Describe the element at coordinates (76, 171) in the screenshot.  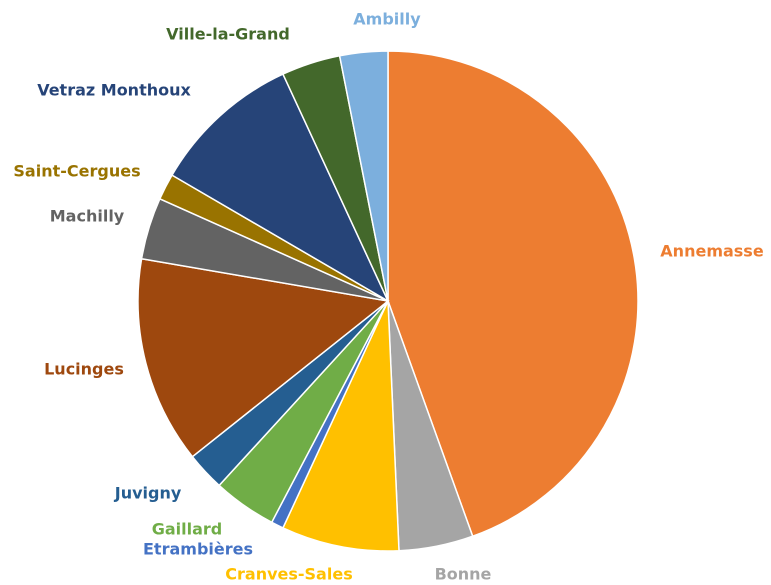
I see `slice-label: Saint-Cergues` at that location.